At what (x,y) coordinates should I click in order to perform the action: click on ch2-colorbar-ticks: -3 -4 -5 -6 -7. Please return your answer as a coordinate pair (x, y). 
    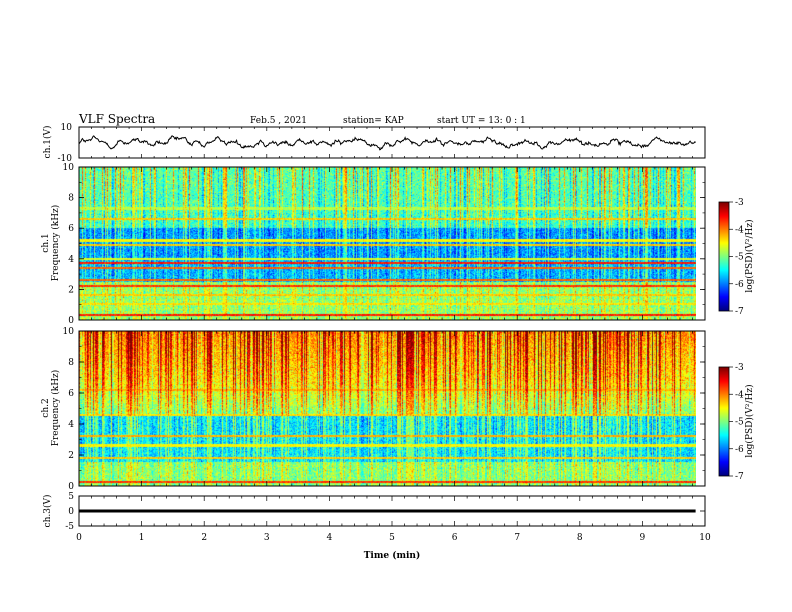
    Looking at the image, I should click on (736, 422).